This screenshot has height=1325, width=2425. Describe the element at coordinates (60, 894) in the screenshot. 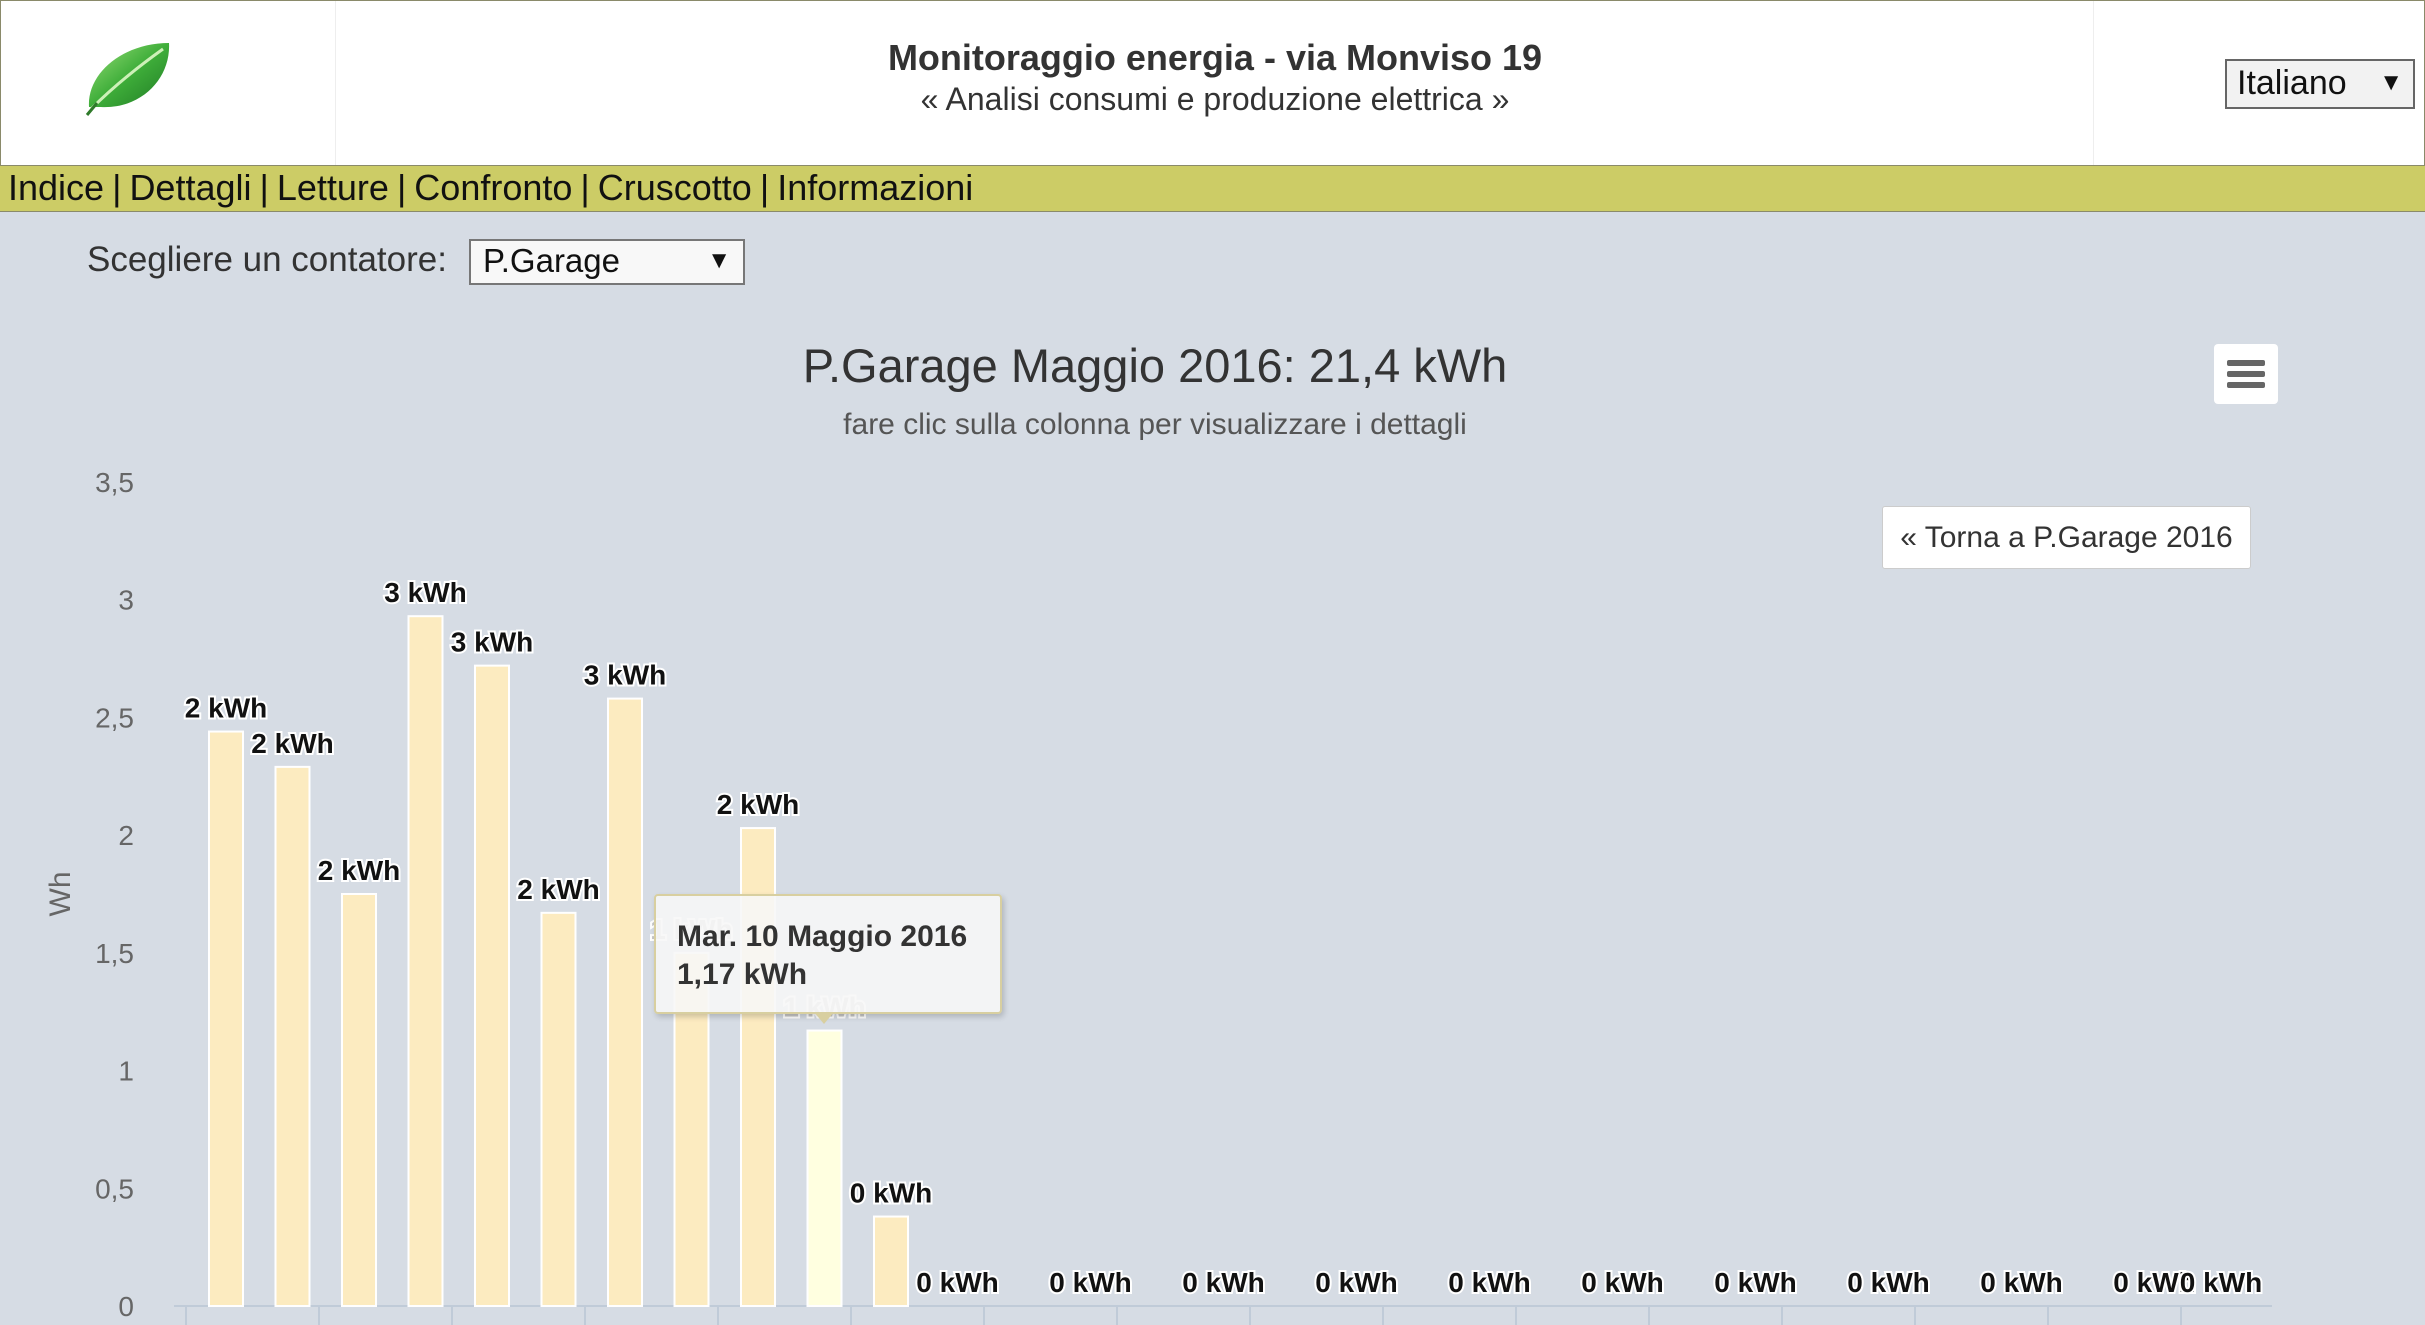

I see `y-axis-title: Wh` at that location.